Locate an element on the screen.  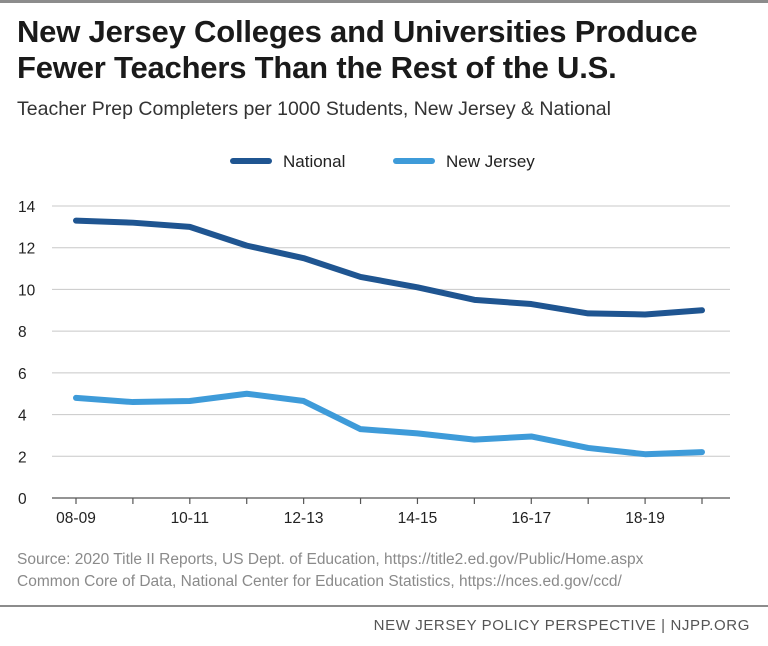
x-tick-label-08-09: 08-09 is located at coordinates (76, 518).